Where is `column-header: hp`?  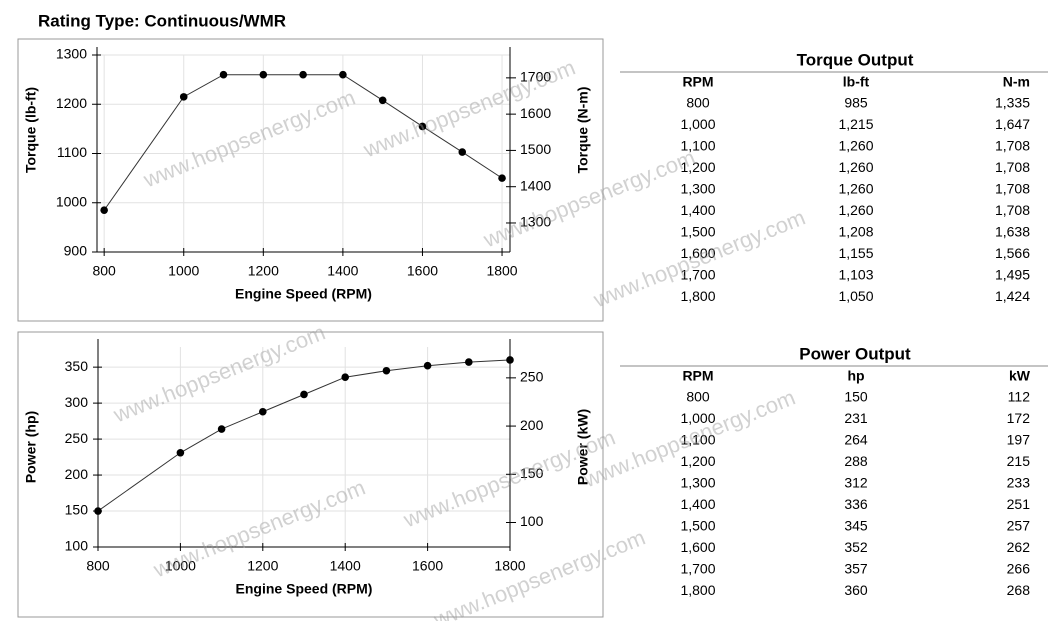
column-header: hp is located at coordinates (855, 376).